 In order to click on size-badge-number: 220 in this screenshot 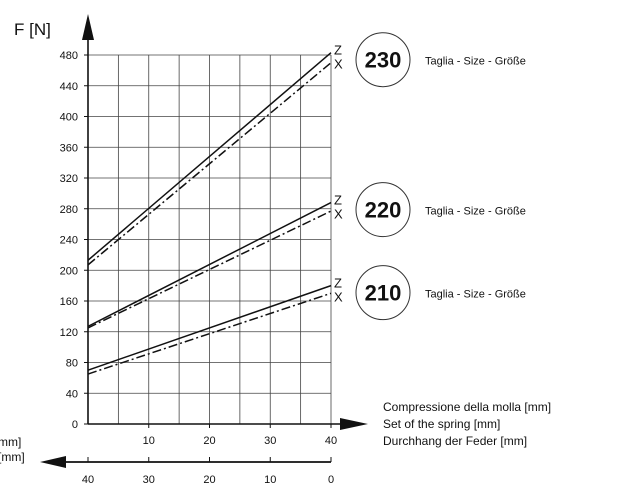, I will do `click(383, 210)`.